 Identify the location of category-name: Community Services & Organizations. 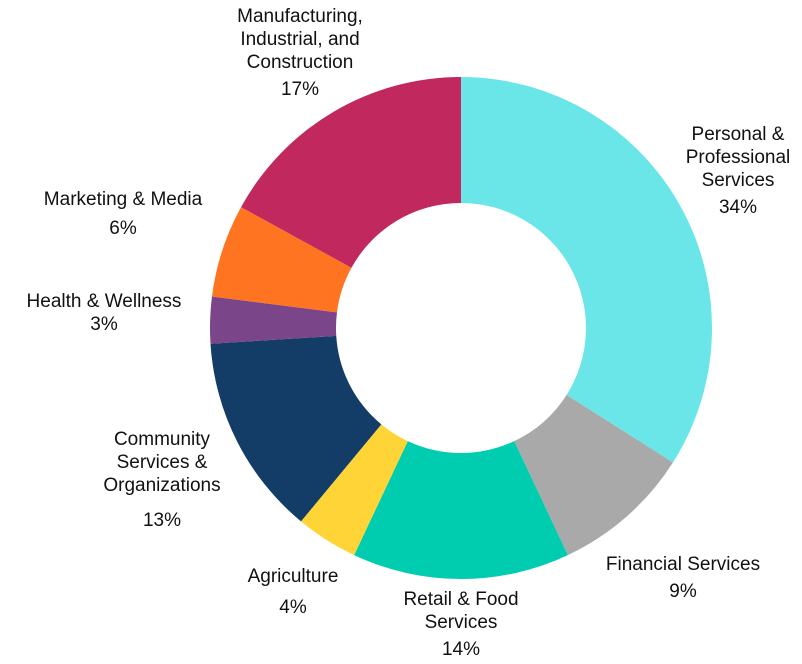
(162, 462).